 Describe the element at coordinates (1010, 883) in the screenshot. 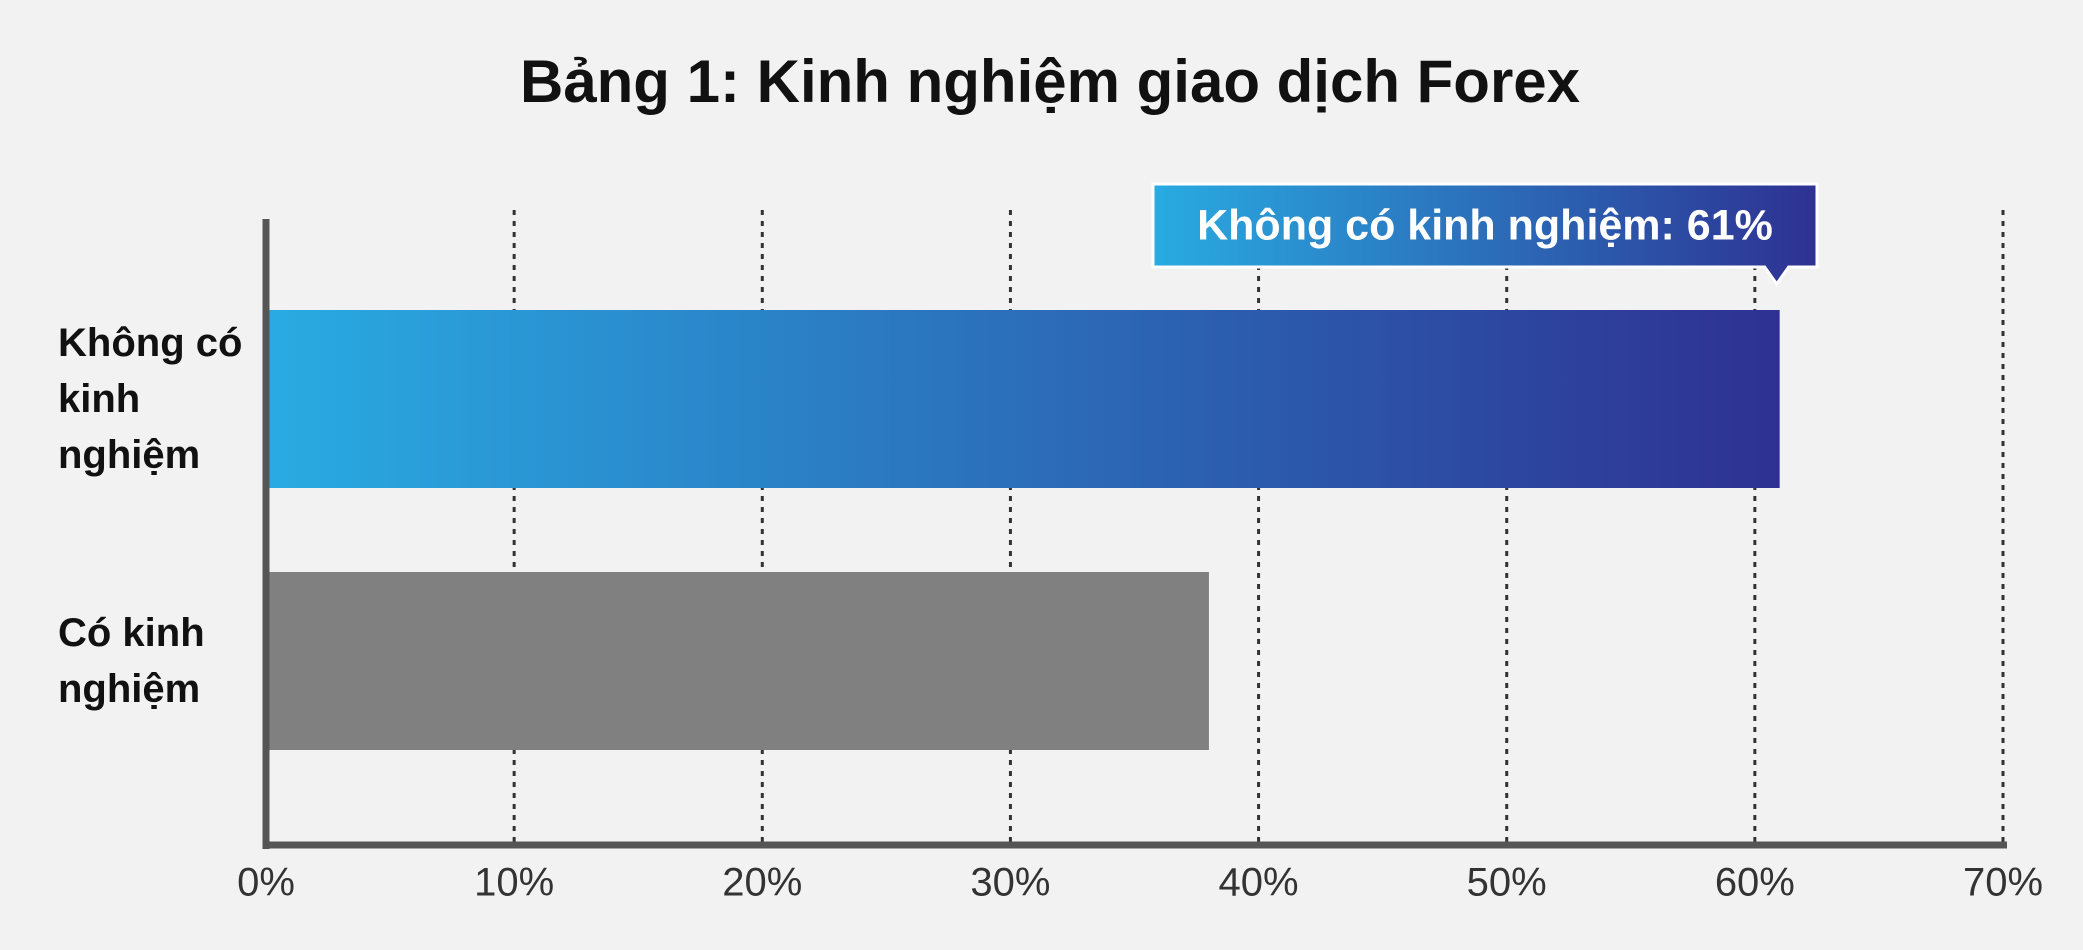

I see `x-tick-label: 30%` at that location.